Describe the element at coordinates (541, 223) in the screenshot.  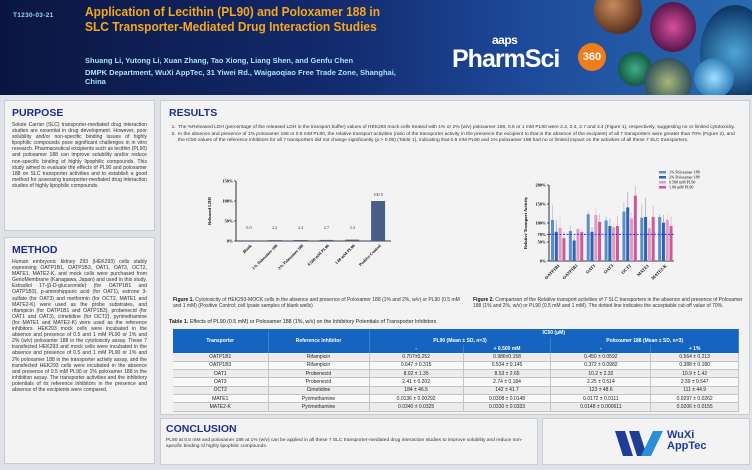
I see `y-tick-label: 100%` at that location.